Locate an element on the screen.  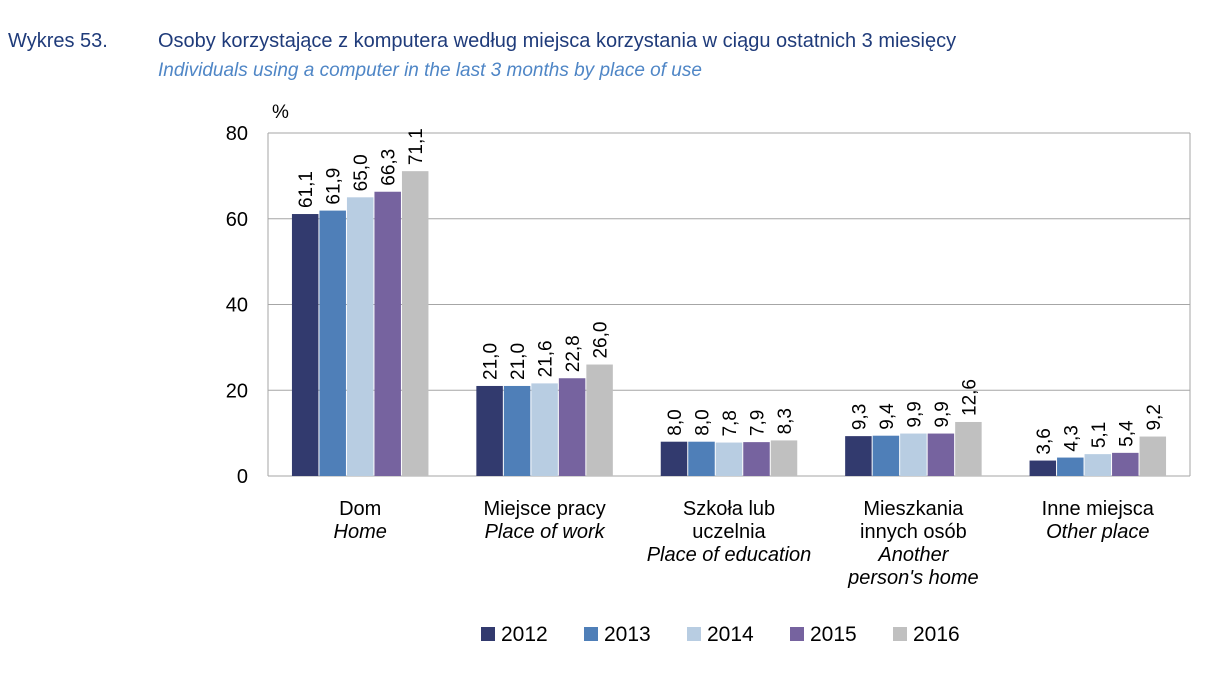
data-label: 22,8 is located at coordinates (573, 353).